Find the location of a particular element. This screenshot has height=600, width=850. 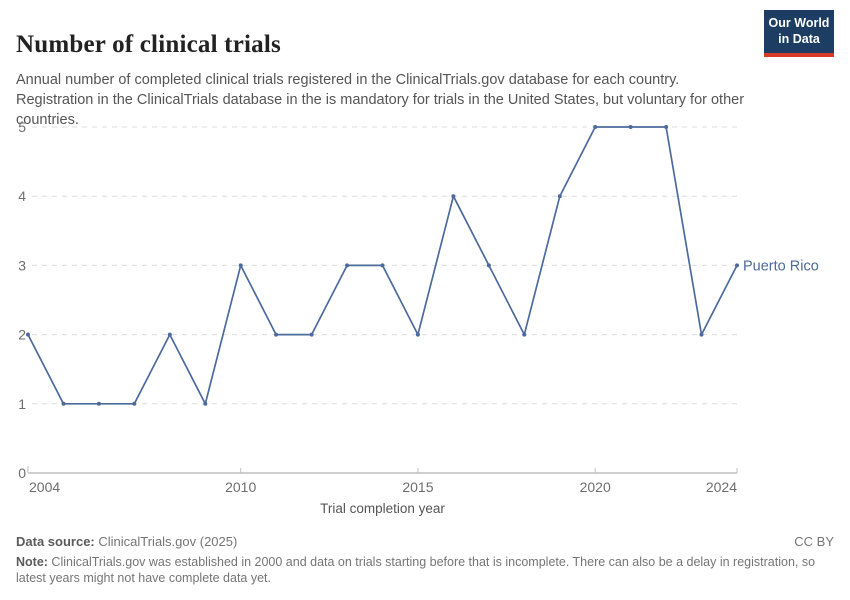

y-tick-label: 2 is located at coordinates (22, 335).